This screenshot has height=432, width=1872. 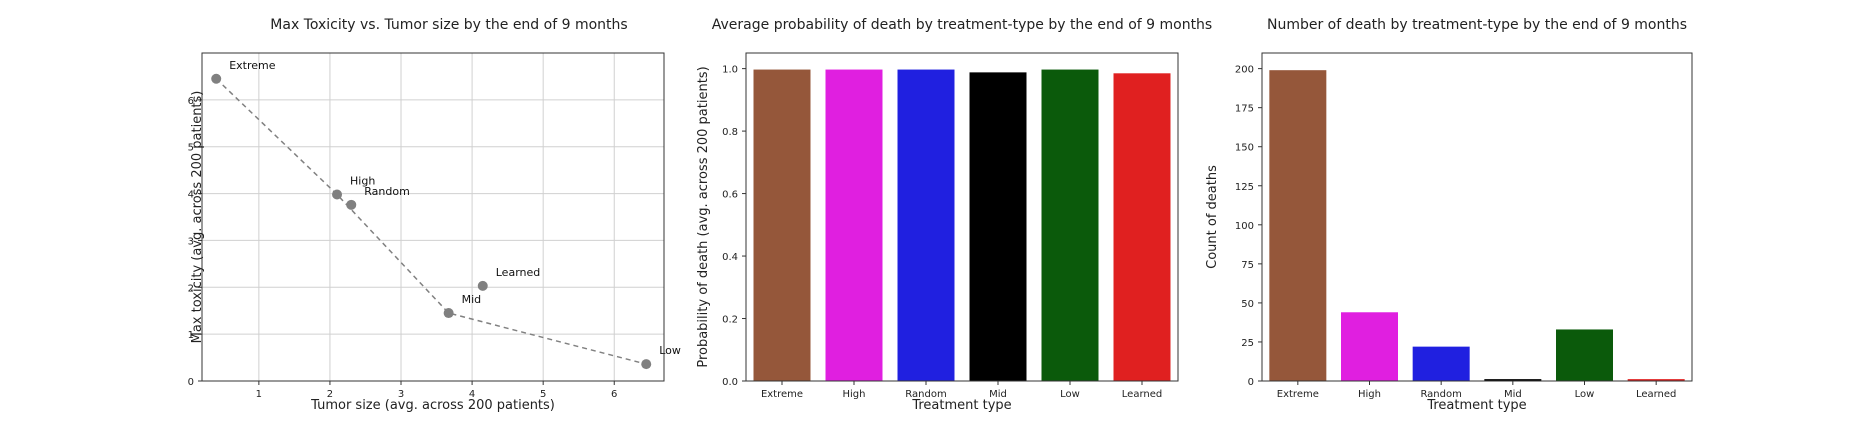 What do you see at coordinates (1247, 343) in the screenshot?
I see `y-tick-label: 25` at bounding box center [1247, 343].